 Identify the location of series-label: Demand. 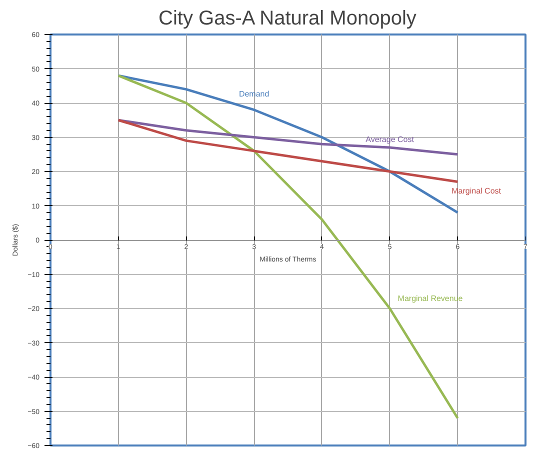
(254, 93).